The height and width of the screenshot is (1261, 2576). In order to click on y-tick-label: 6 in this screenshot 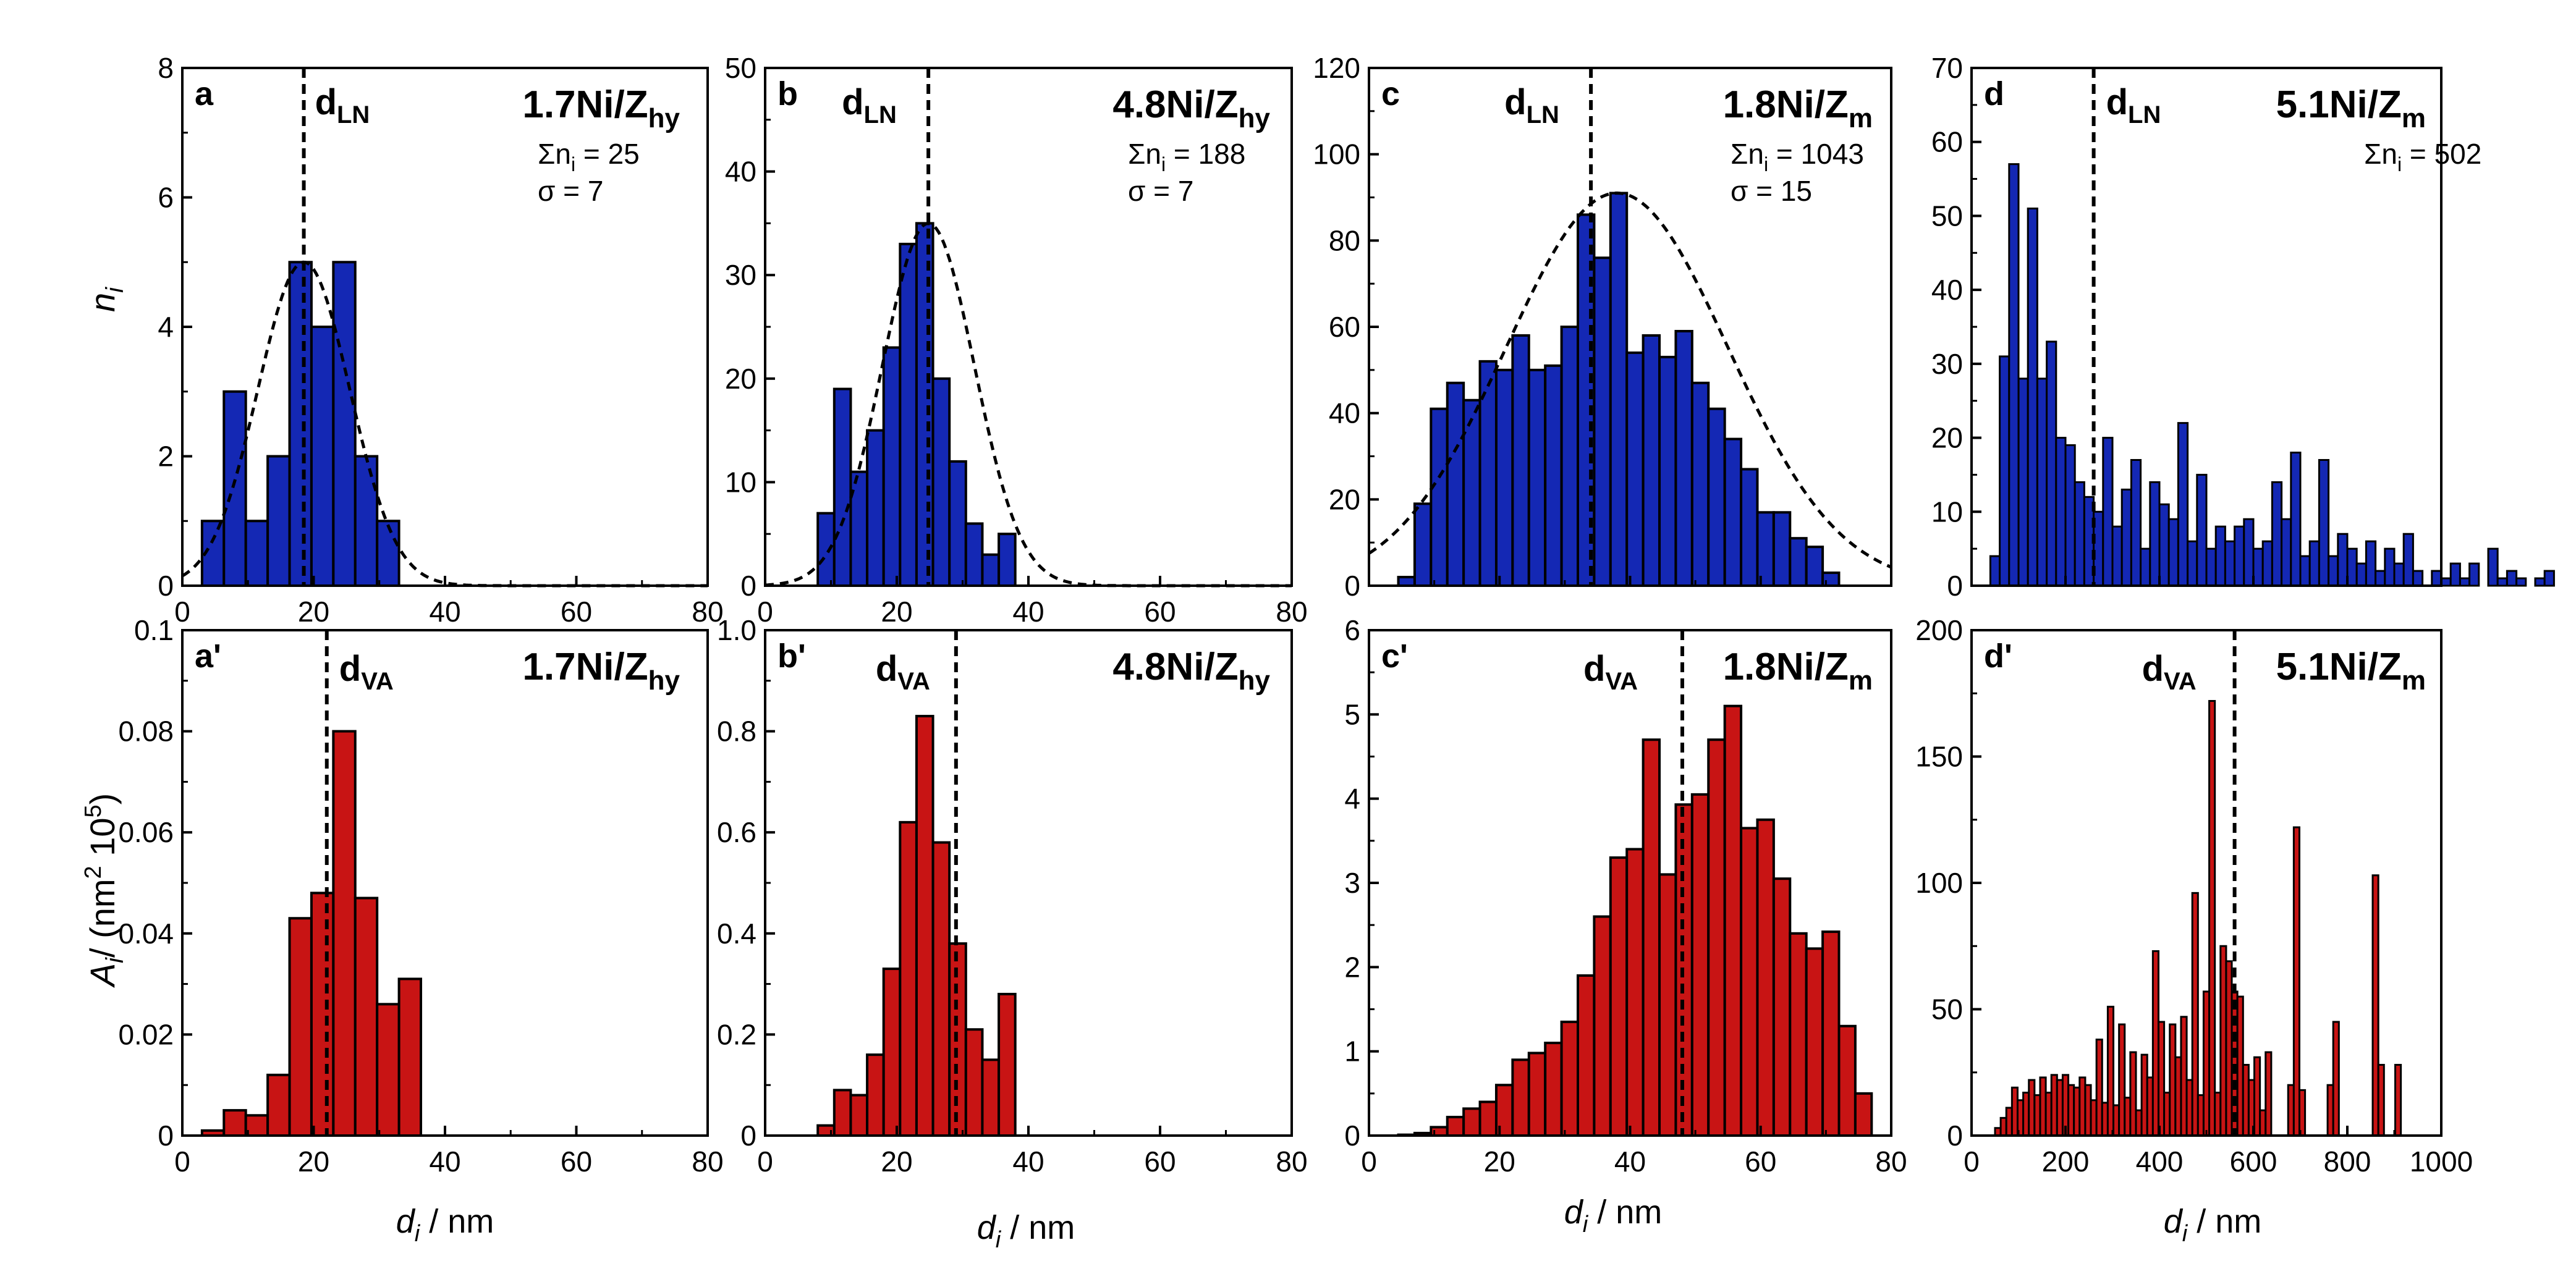, I will do `click(166, 198)`.